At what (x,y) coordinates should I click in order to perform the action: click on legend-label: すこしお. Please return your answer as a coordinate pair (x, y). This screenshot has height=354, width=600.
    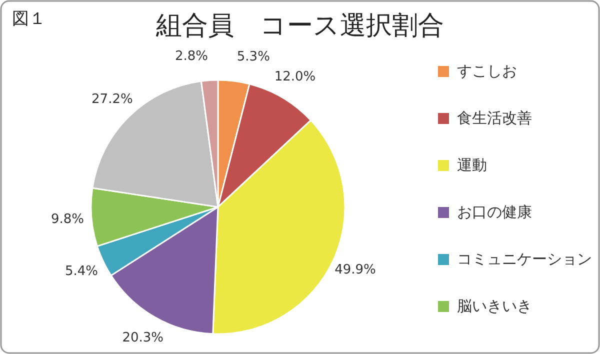
    Looking at the image, I should click on (487, 71).